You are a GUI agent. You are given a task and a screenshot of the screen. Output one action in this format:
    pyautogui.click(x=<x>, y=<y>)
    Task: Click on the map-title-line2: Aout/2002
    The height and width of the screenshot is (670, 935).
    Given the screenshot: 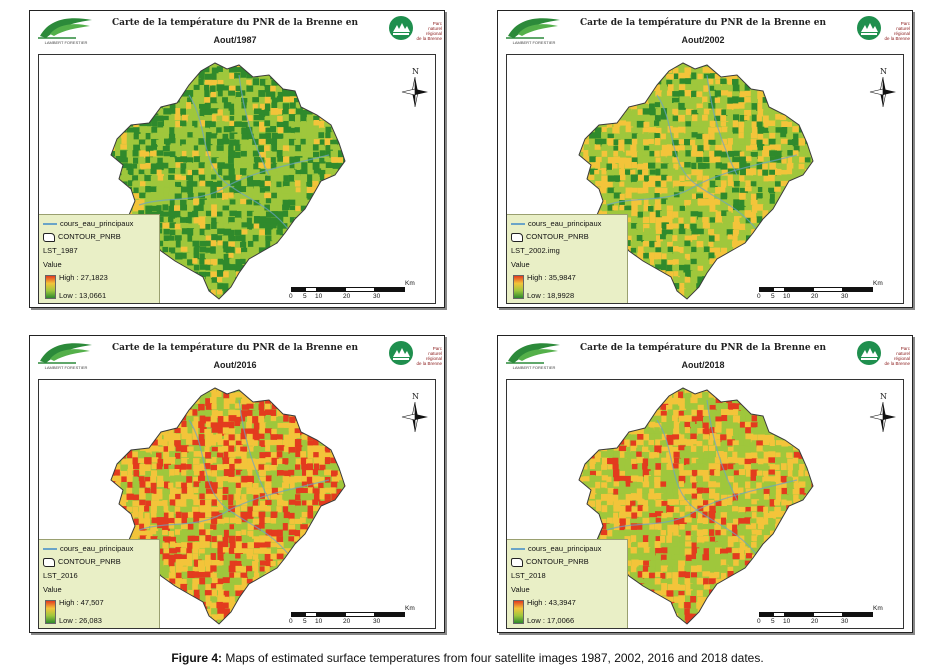 What is the action you would take?
    pyautogui.click(x=703, y=40)
    